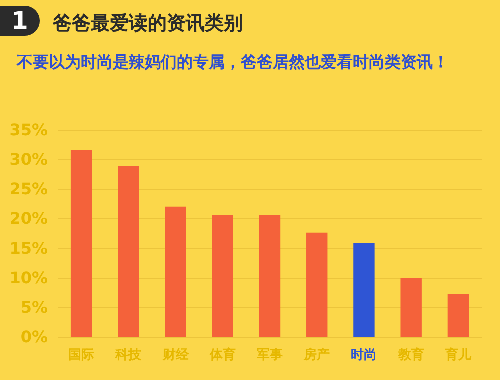 The image size is (500, 380). I want to click on text: 1, so click(20, 21).